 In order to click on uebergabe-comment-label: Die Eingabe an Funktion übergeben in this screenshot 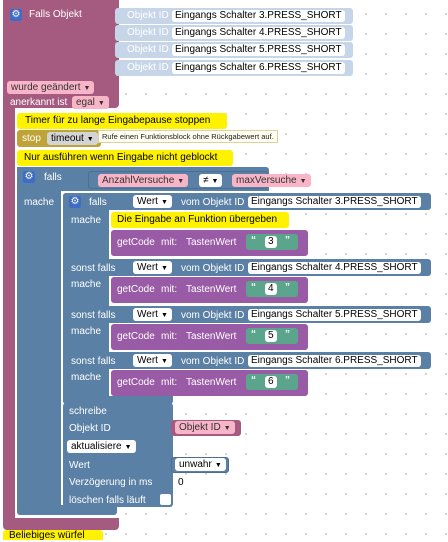, I will do `click(197, 219)`.